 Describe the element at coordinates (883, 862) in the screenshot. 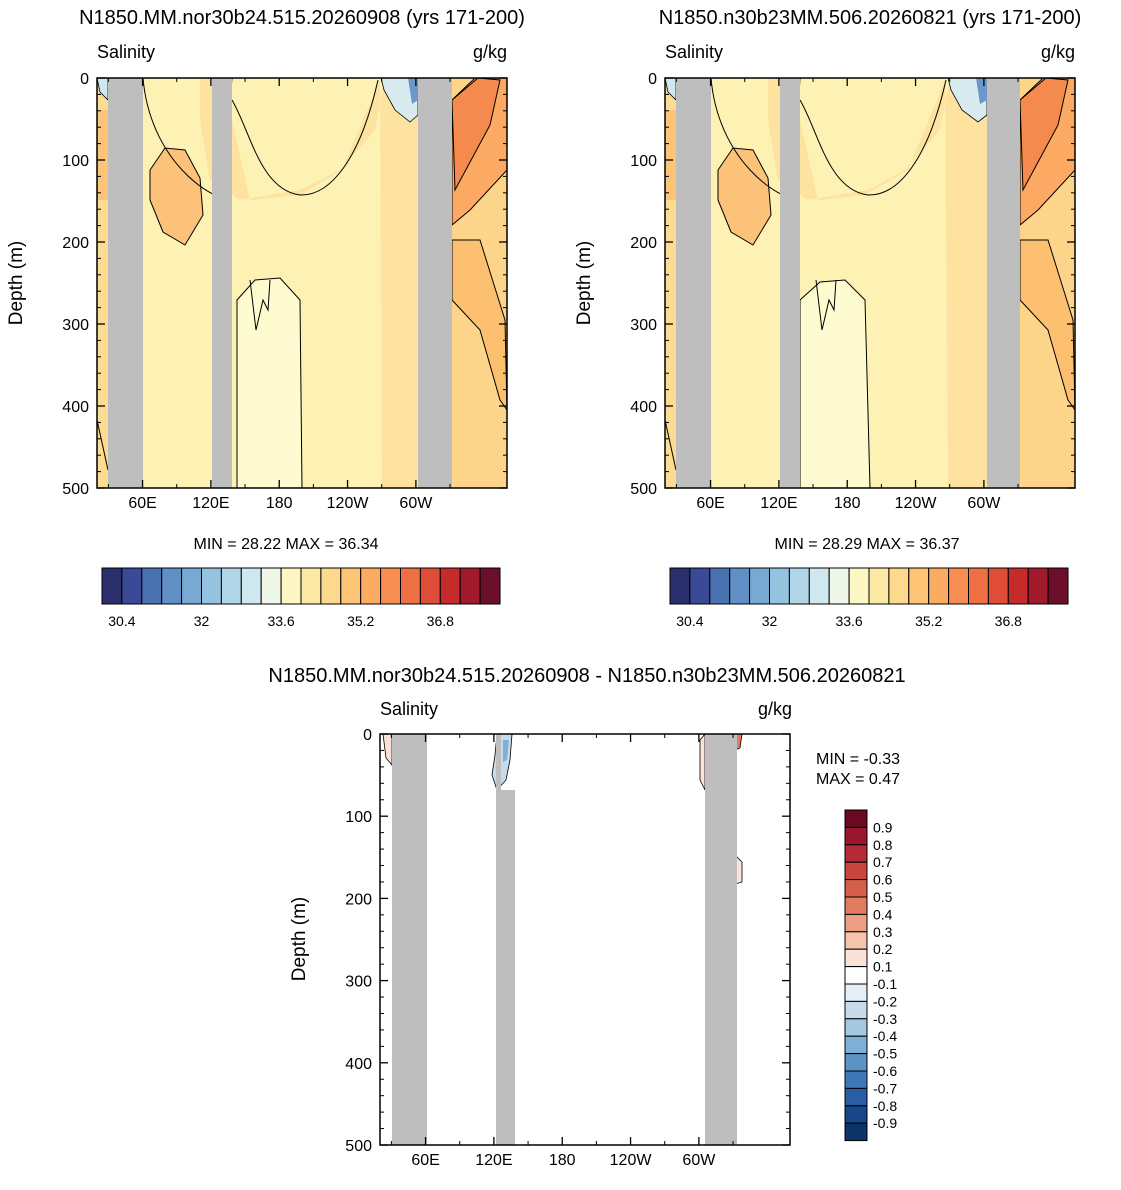

I see `colorbar-label: 0.7` at that location.